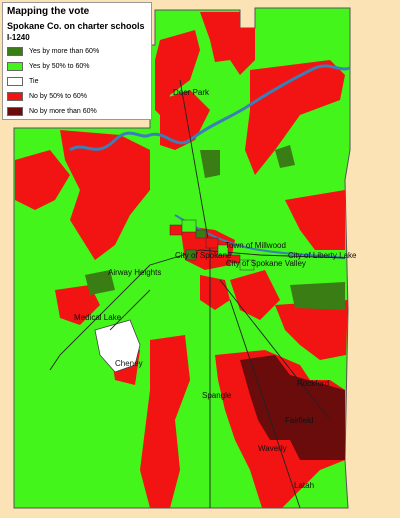 The width and height of the screenshot is (400, 518). Describe the element at coordinates (58, 96) in the screenshot. I see `legend-label: No by 50% to 60%` at that location.